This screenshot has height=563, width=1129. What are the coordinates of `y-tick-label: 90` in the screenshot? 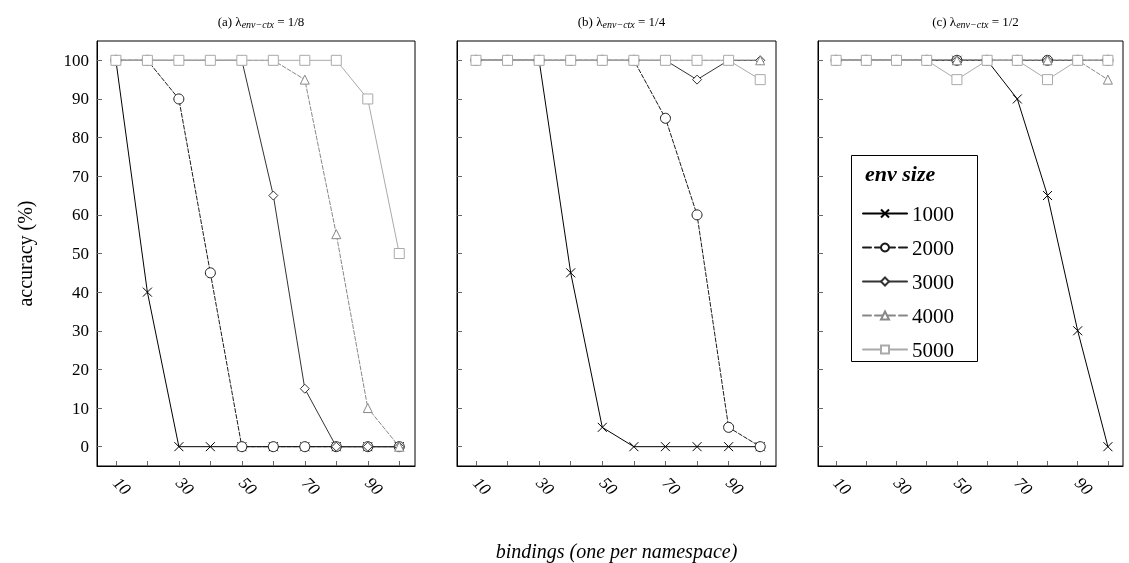 It's located at (80, 99).